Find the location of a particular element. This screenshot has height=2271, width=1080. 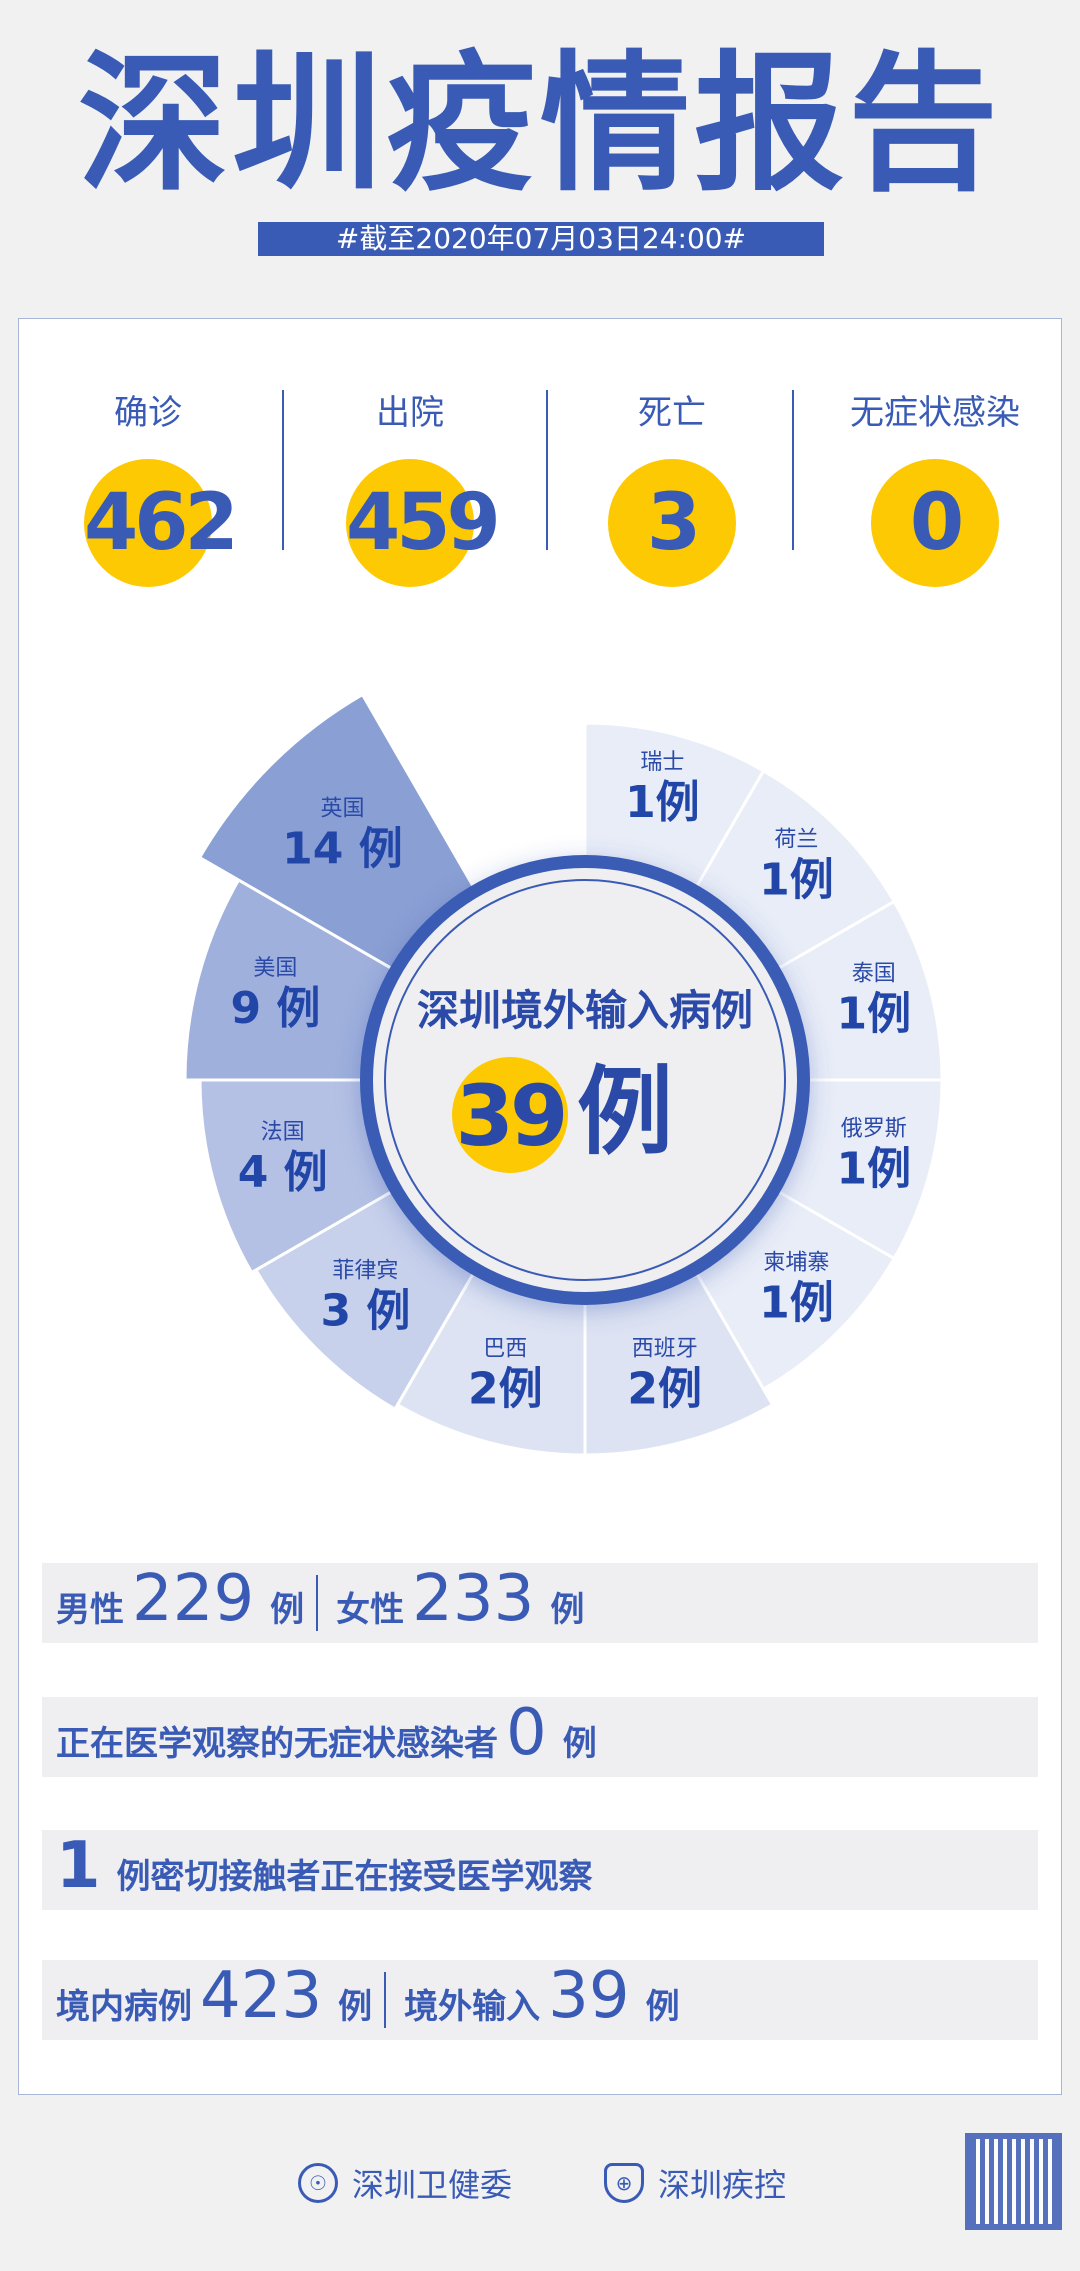

local-count: 423 is located at coordinates (261, 1996).